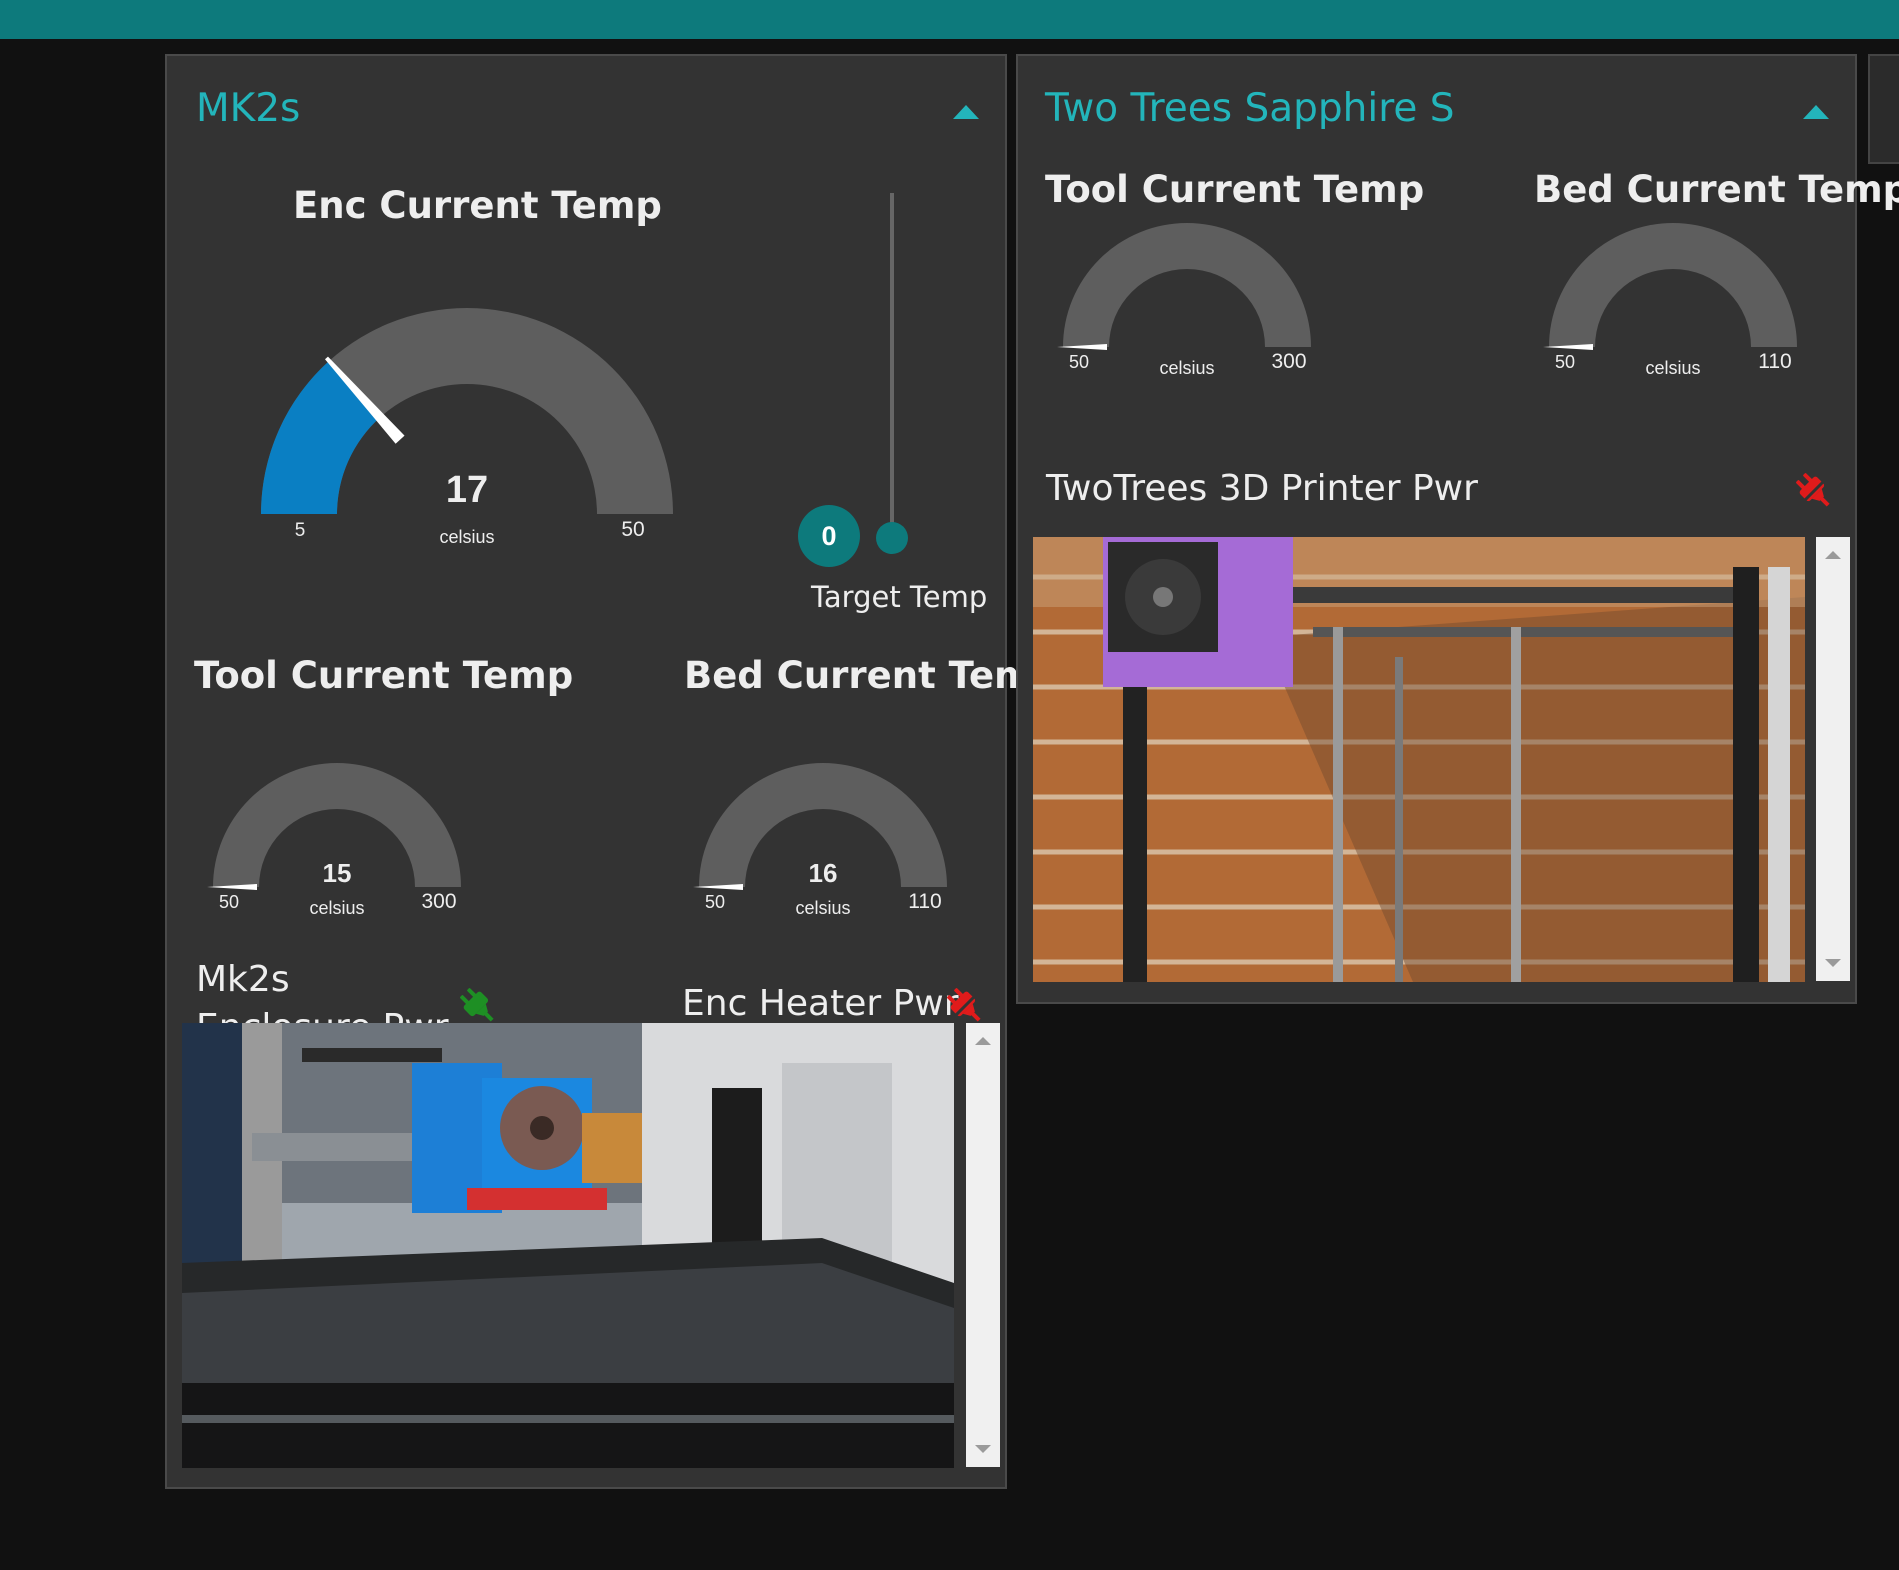 The height and width of the screenshot is (1570, 1899). Describe the element at coordinates (983, 1245) in the screenshot. I see `mk2s-camera-scrollbar` at that location.